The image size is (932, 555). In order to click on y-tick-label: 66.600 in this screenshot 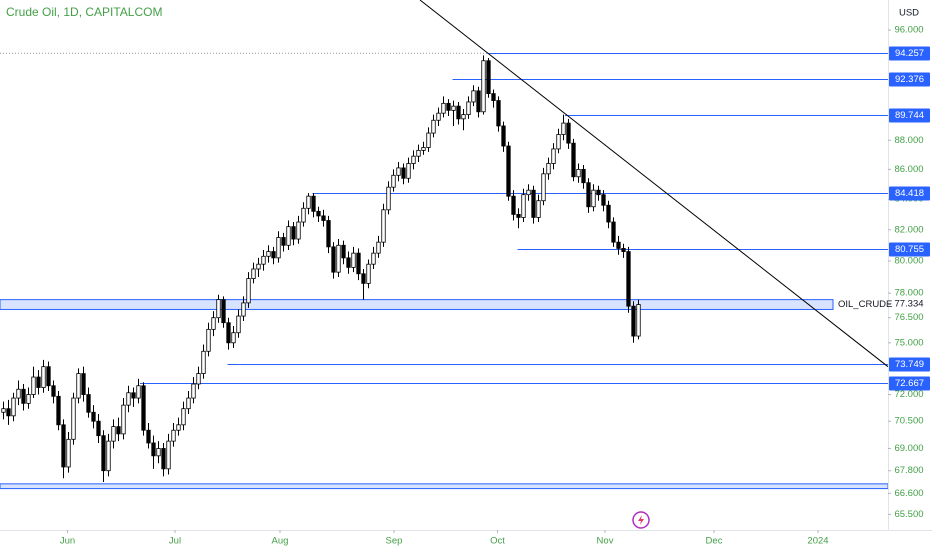, I will do `click(908, 493)`.